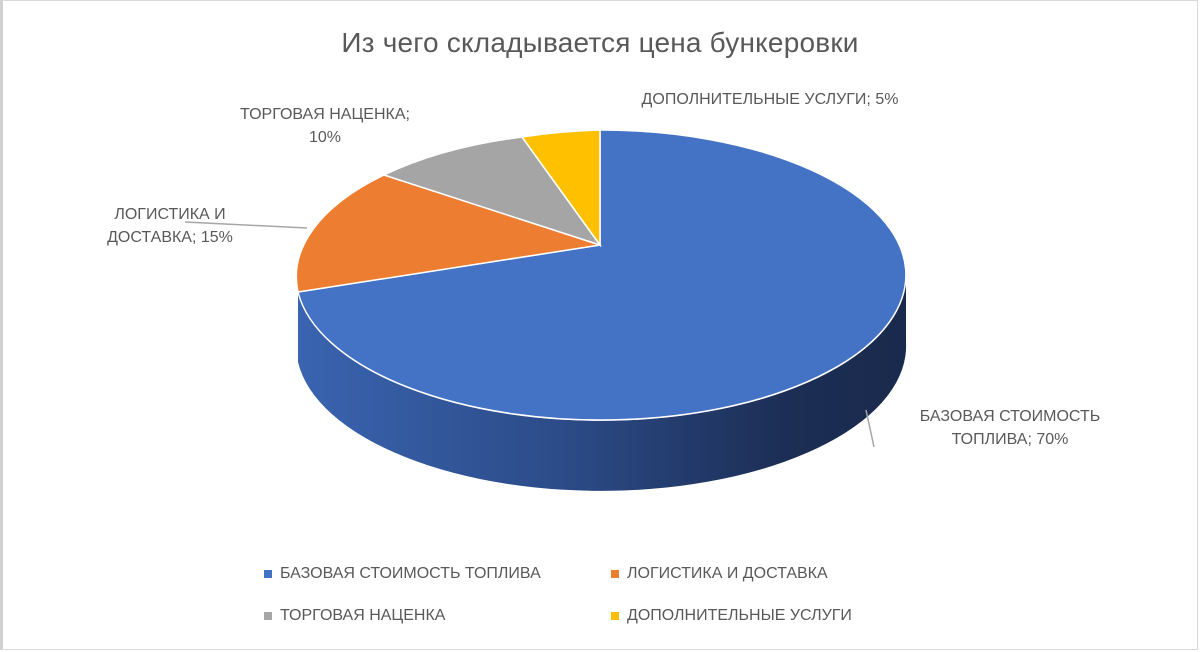  I want to click on slice-additional-services, so click(560, 188).